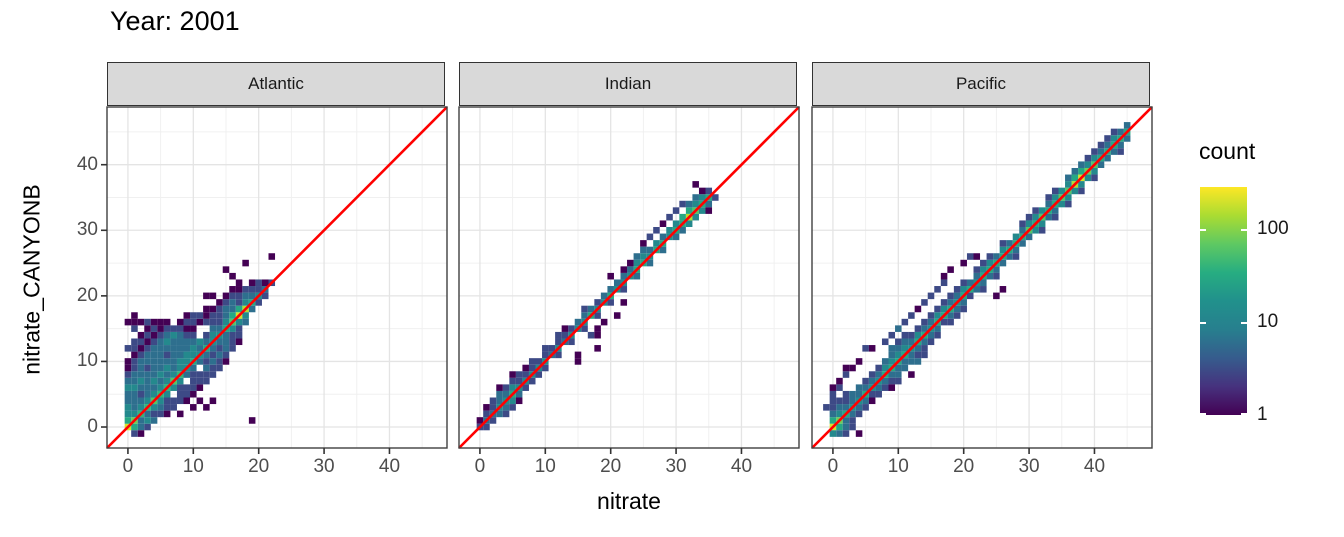  Describe the element at coordinates (676, 466) in the screenshot. I see `x-tick-label: 30` at that location.